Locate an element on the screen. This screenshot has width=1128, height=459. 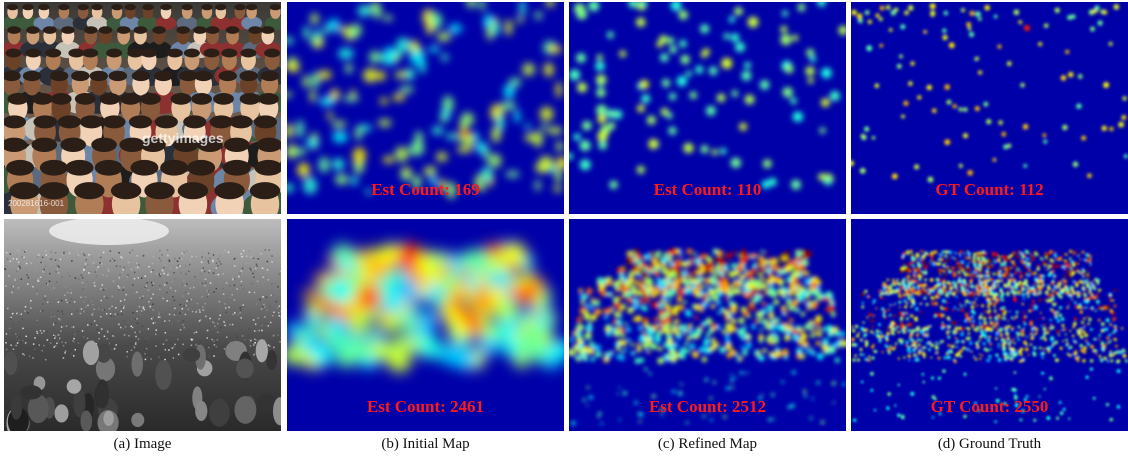
stadium-photo-row2 is located at coordinates (142, 325).